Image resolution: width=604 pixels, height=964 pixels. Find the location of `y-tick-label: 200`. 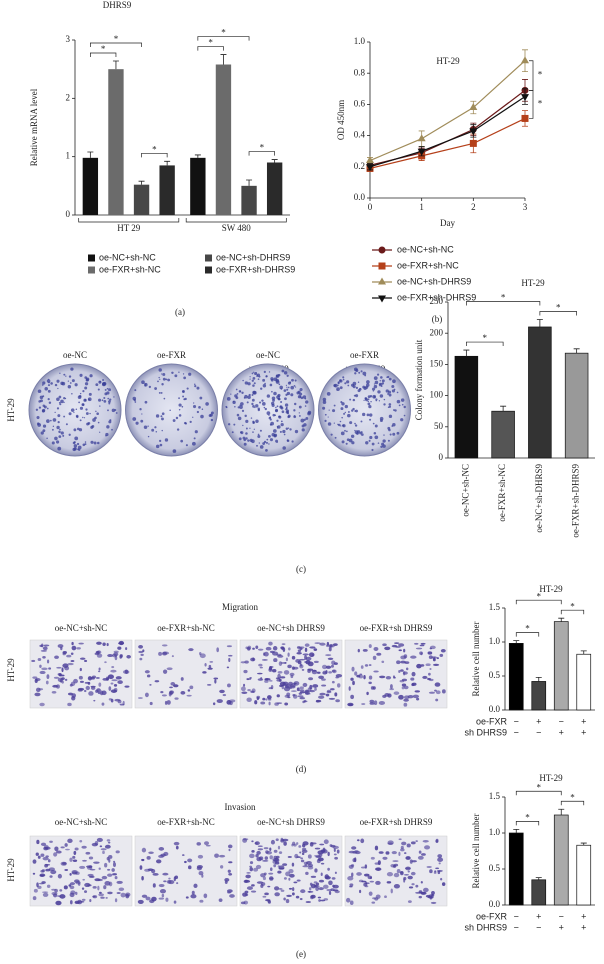

y-tick-label: 200 is located at coordinates (437, 332).